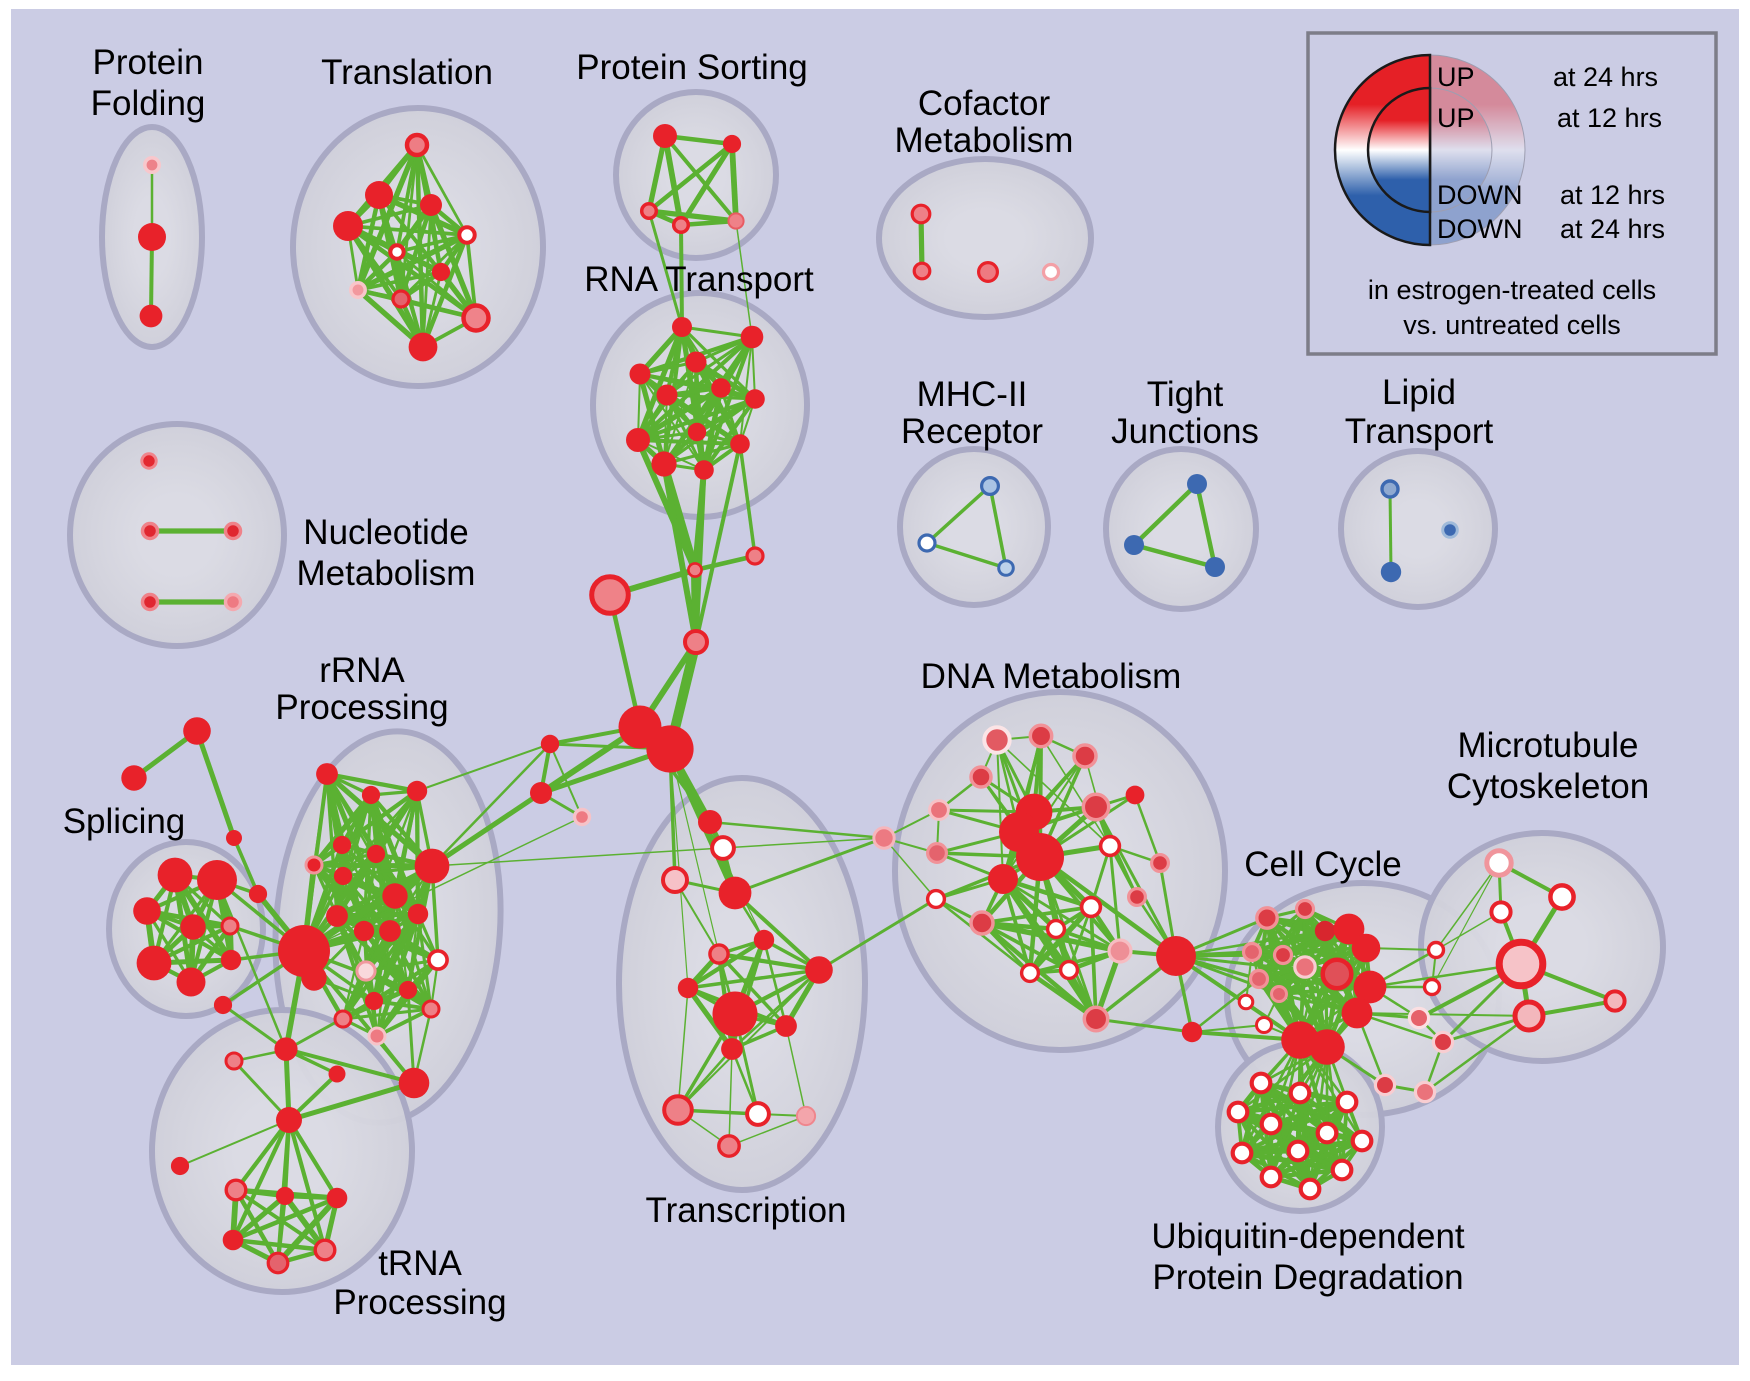 The image size is (1750, 1381). Describe the element at coordinates (1051, 676) in the screenshot. I see `svg-text: DNA Metabolism` at that location.